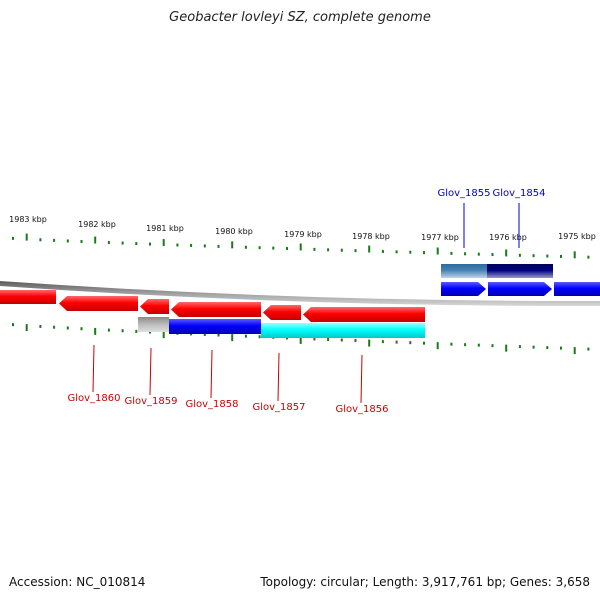 Image resolution: width=600 pixels, height=600 pixels. What do you see at coordinates (234, 231) in the screenshot?
I see `tick-label: 1980 kbp` at bounding box center [234, 231].